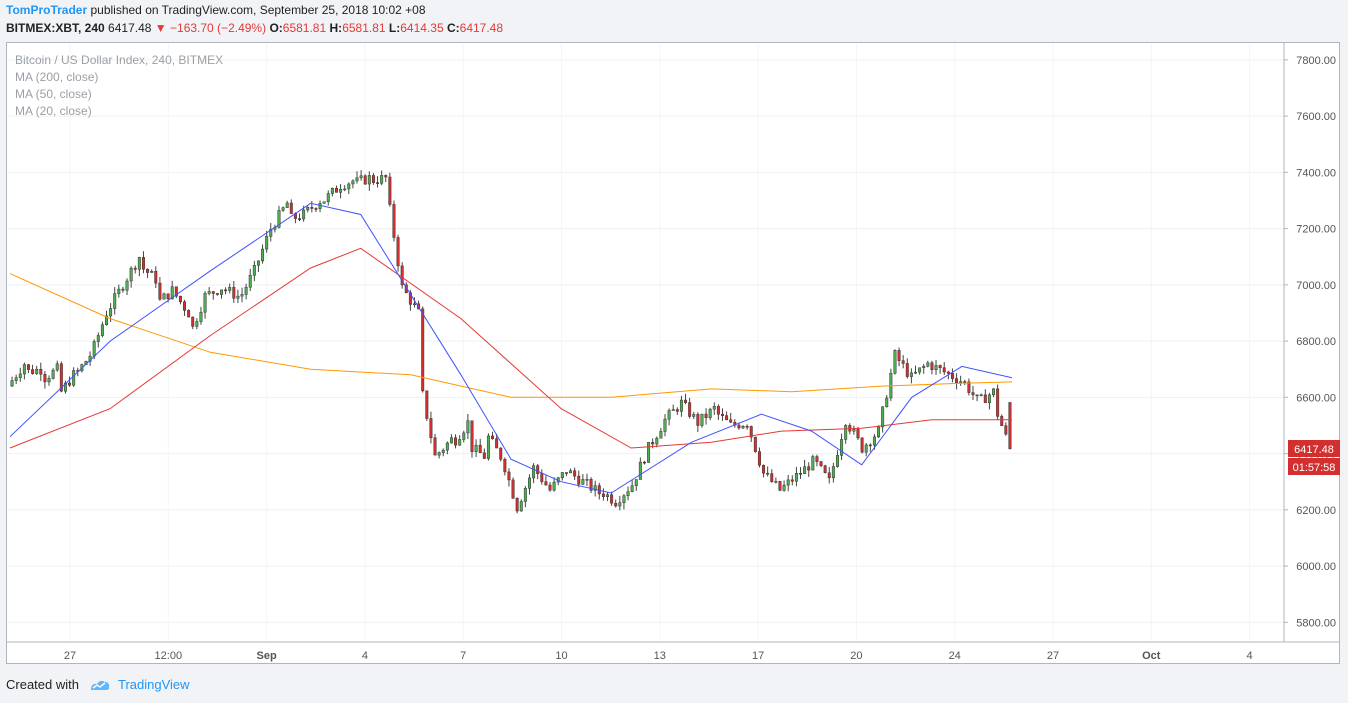  What do you see at coordinates (53, 111) in the screenshot?
I see `legend-ma20: MA (20, close)` at bounding box center [53, 111].